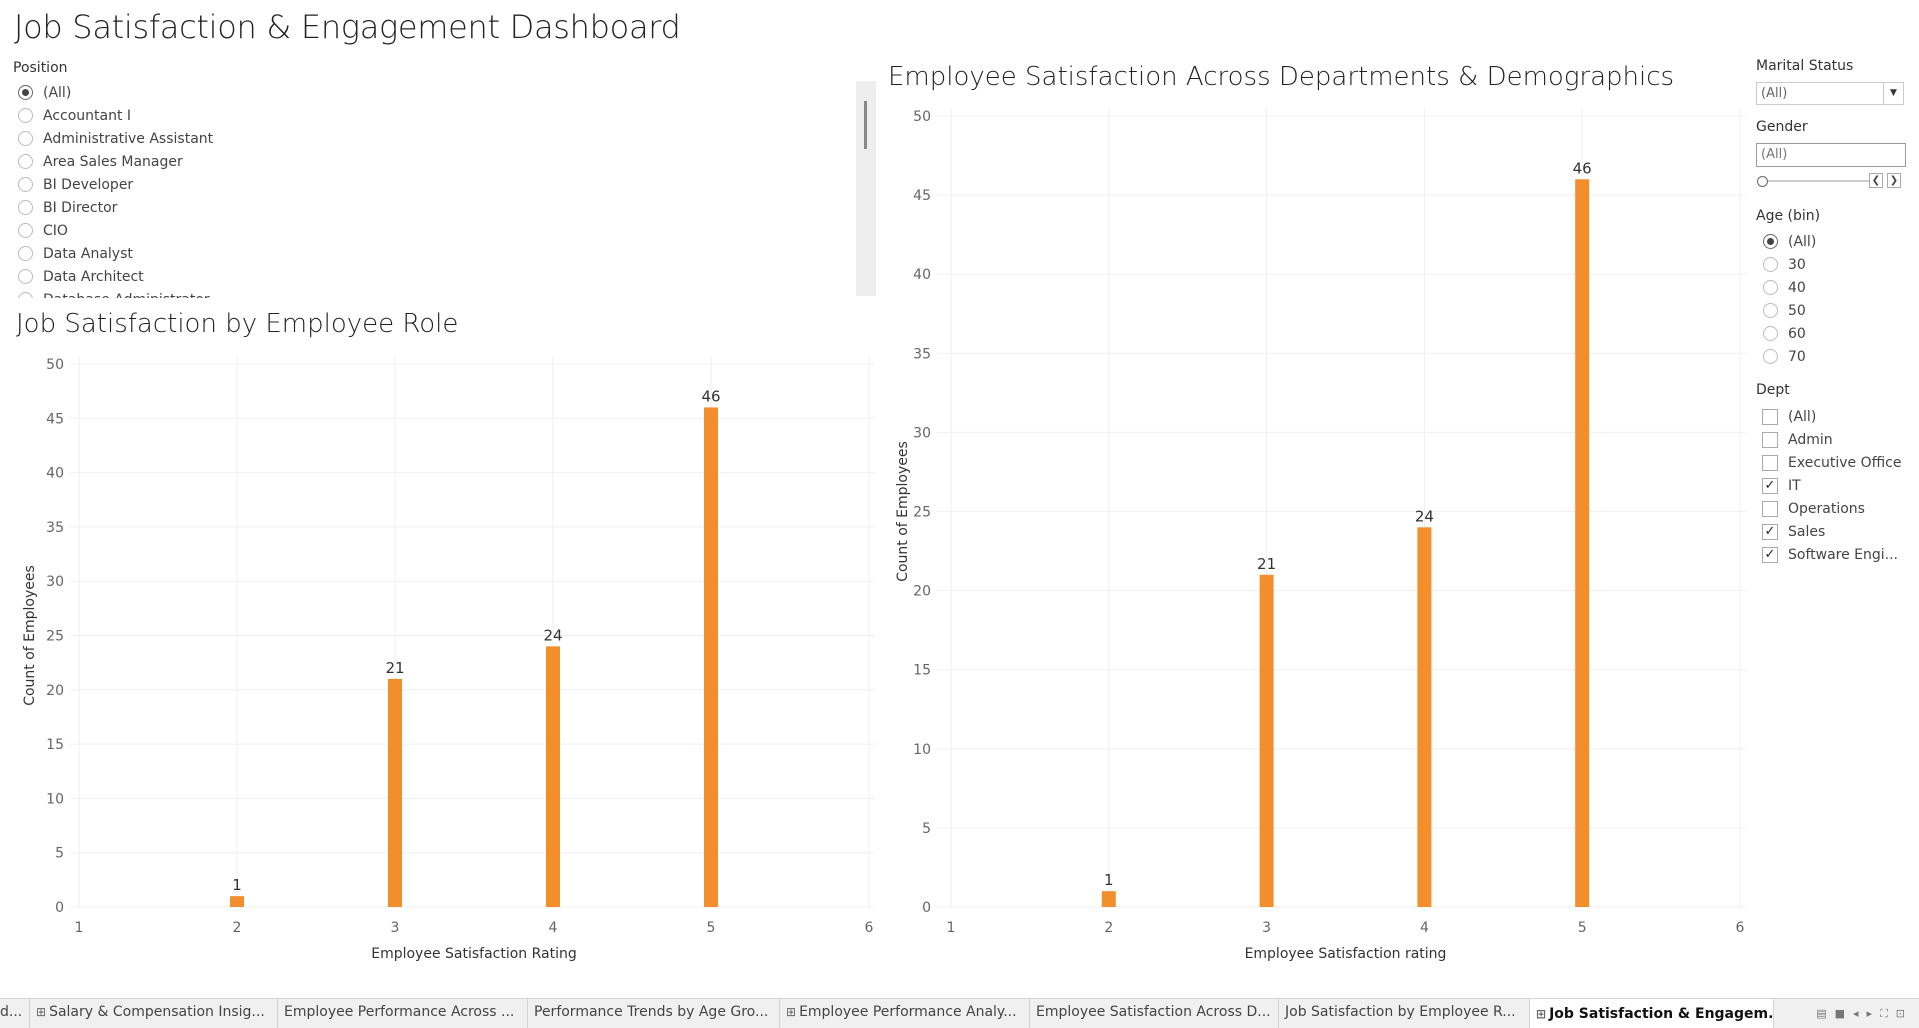 The height and width of the screenshot is (1028, 1919). What do you see at coordinates (1773, 390) in the screenshot?
I see `dept-title: Dept` at bounding box center [1773, 390].